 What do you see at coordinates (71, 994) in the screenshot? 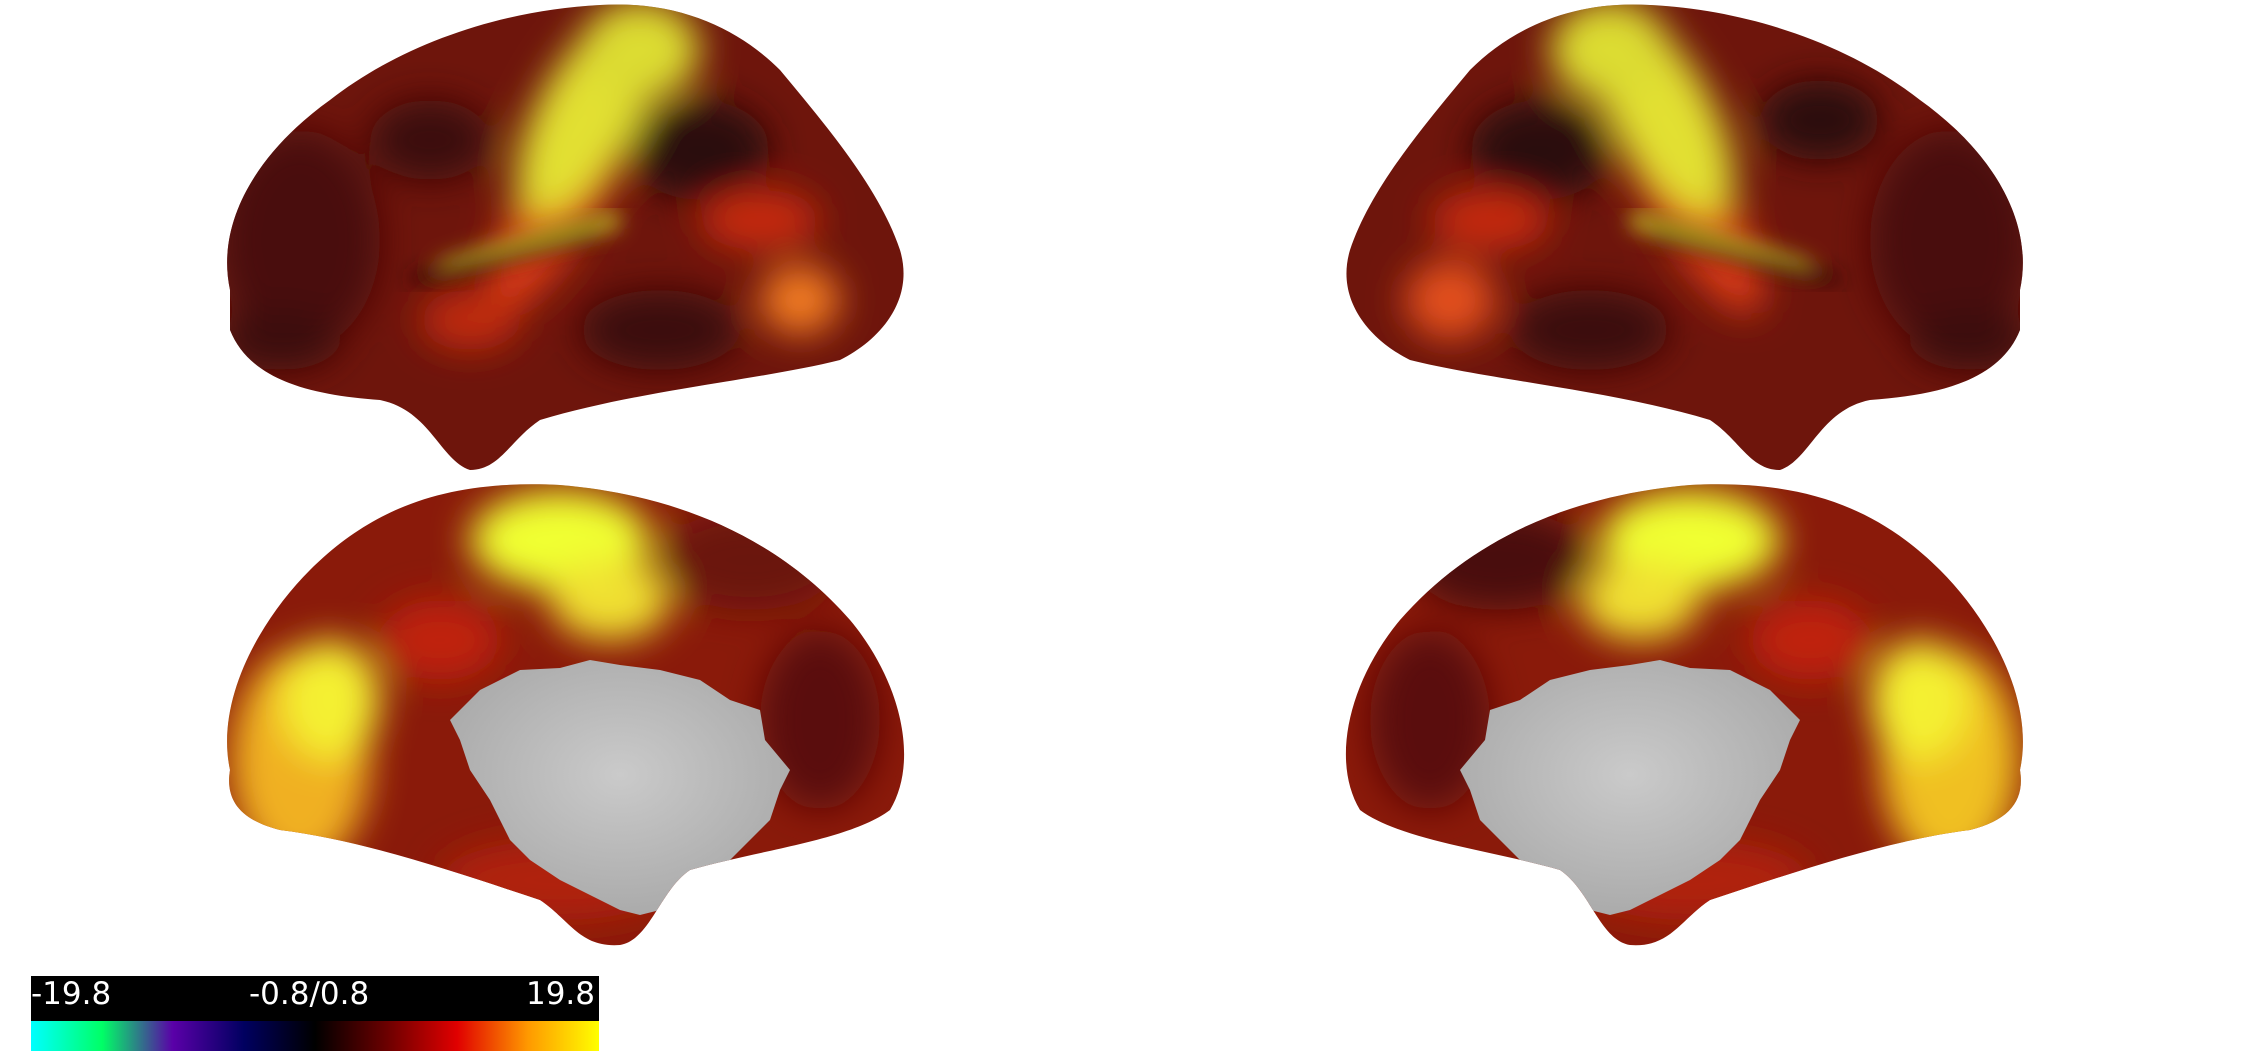
I see `colorbar-min-label: -19.8` at bounding box center [71, 994].